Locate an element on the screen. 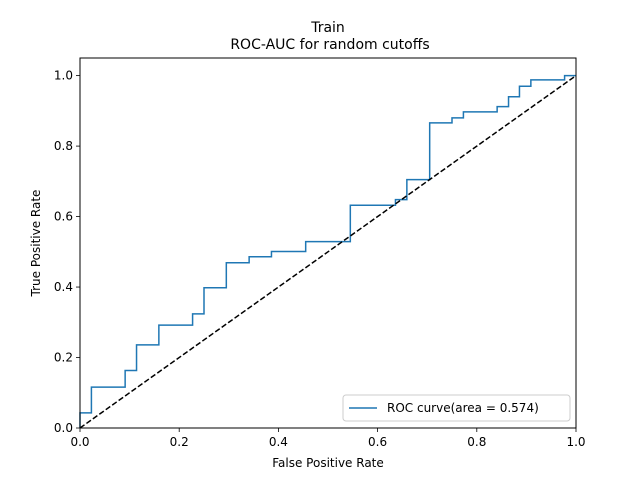 This screenshot has height=480, width=640. y-tick-label: 0.0 is located at coordinates (63, 428).